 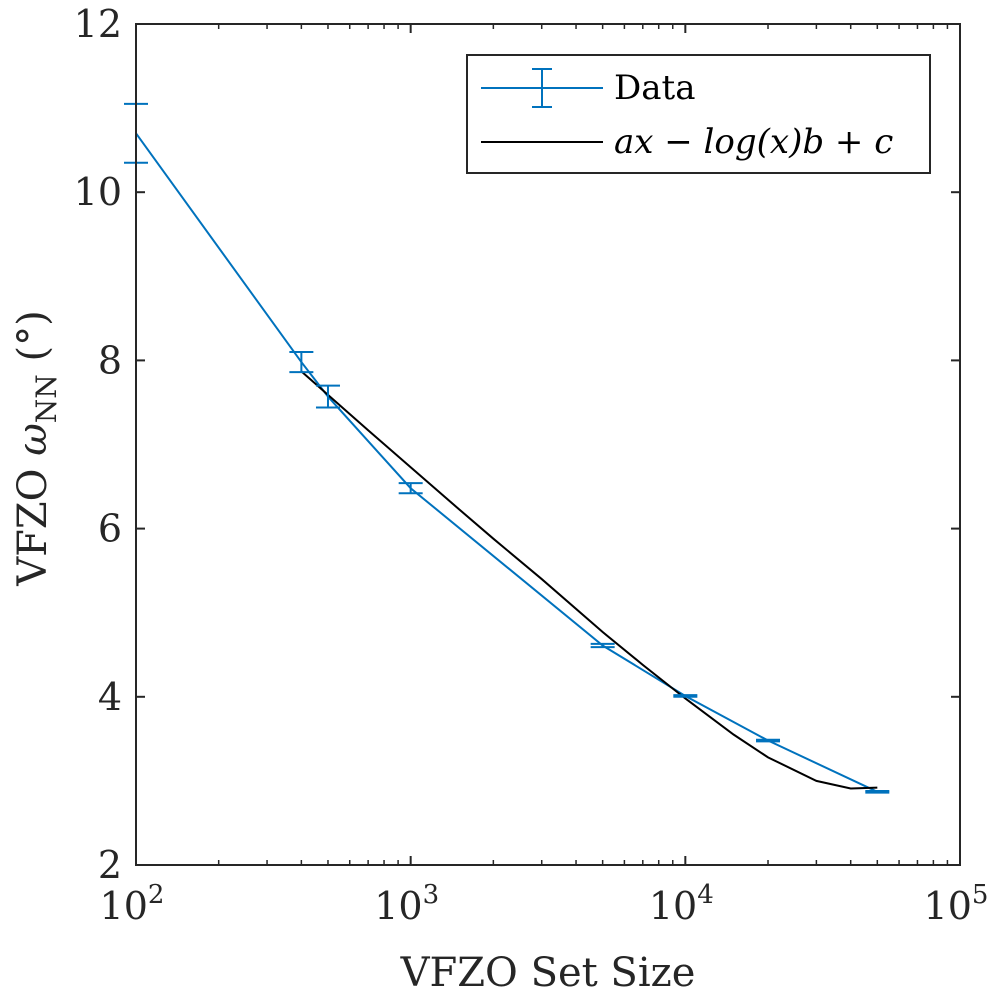 I want to click on y-tick-label: 10, so click(x=98, y=192).